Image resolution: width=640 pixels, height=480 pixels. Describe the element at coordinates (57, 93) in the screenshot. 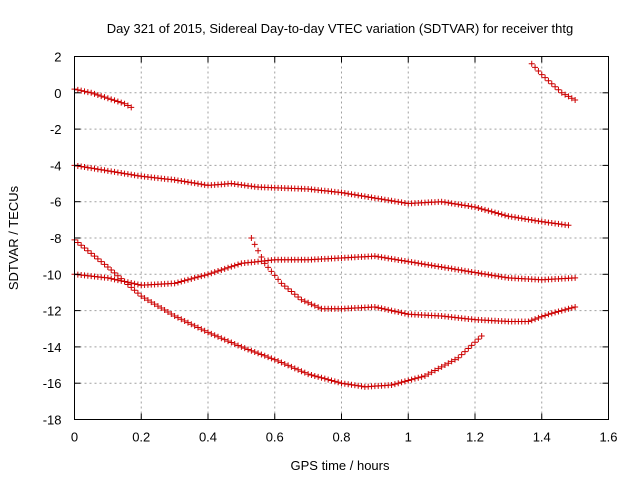

I see `y-tick-label: 0` at that location.